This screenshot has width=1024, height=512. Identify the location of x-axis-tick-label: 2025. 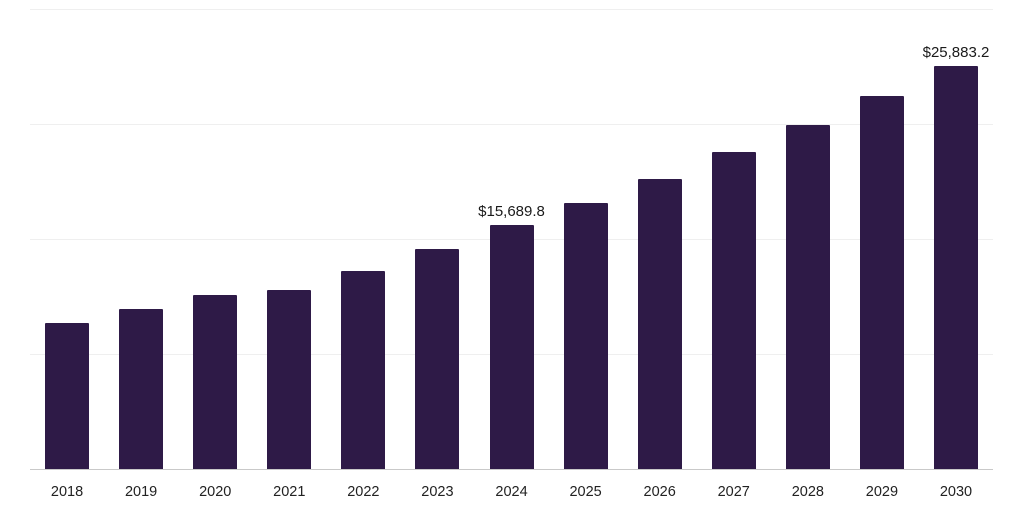
(585, 492).